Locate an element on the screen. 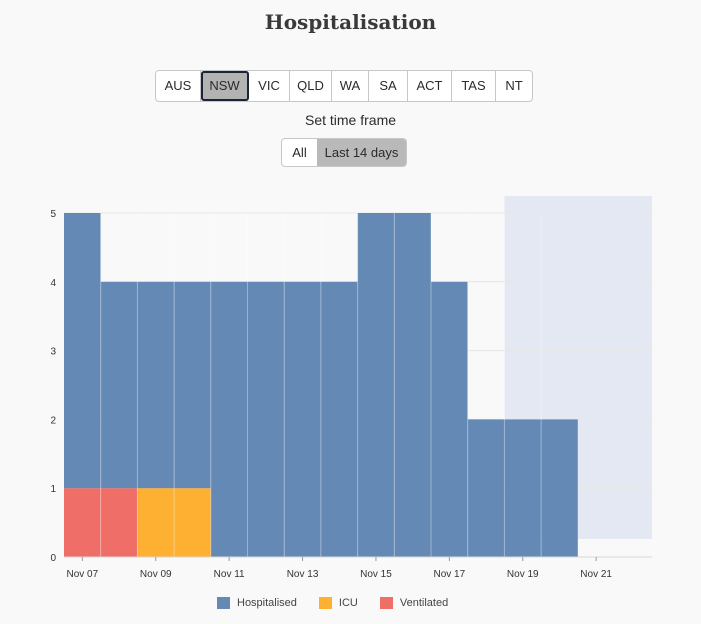 This screenshot has height=624, width=701. region-button-vic: VIC is located at coordinates (269, 86).